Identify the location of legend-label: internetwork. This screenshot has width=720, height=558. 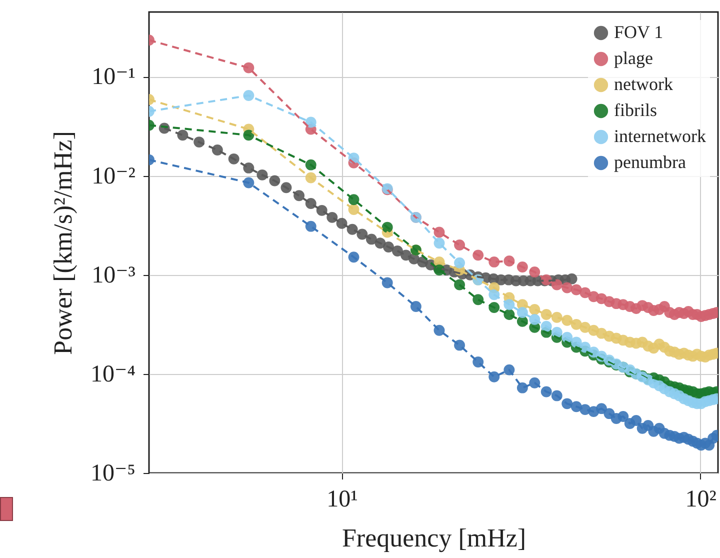
(660, 136).